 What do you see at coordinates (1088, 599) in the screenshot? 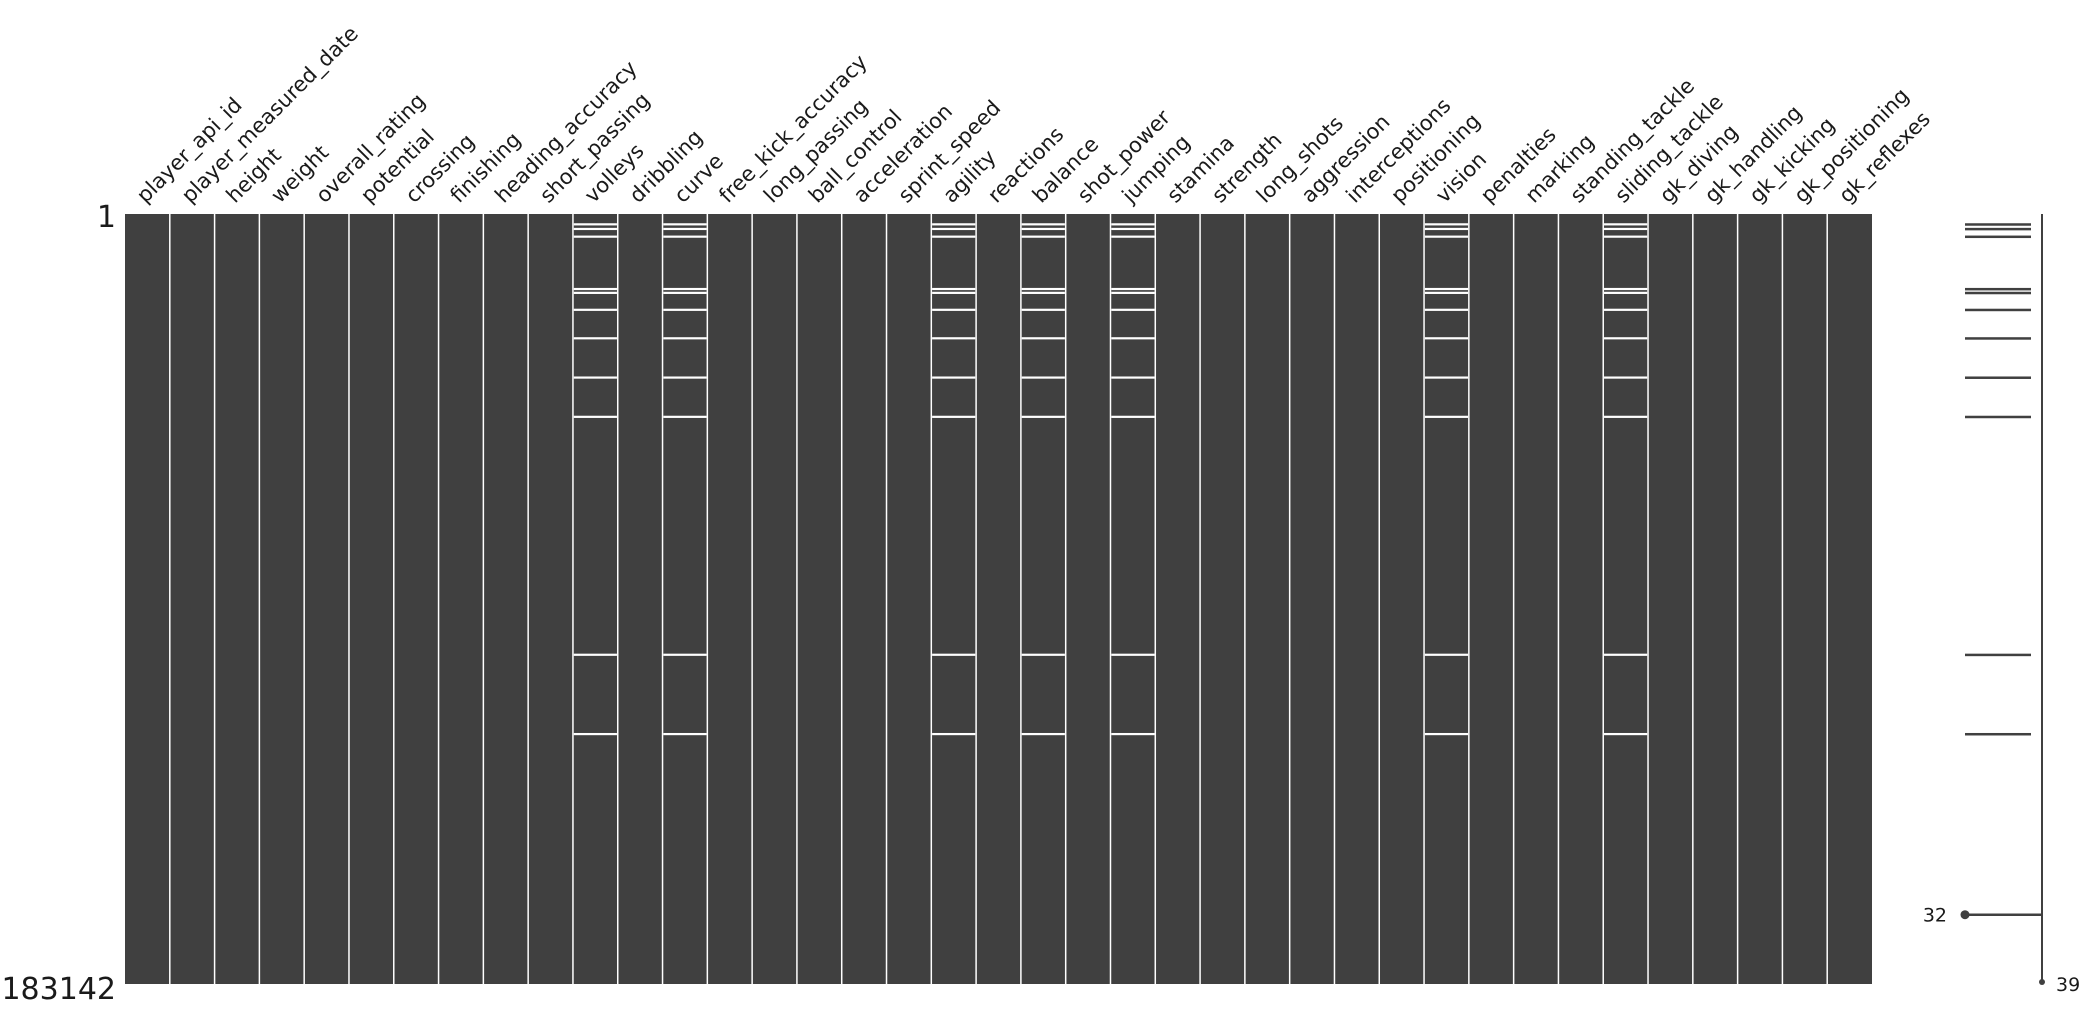
I see `column-shot_power` at bounding box center [1088, 599].